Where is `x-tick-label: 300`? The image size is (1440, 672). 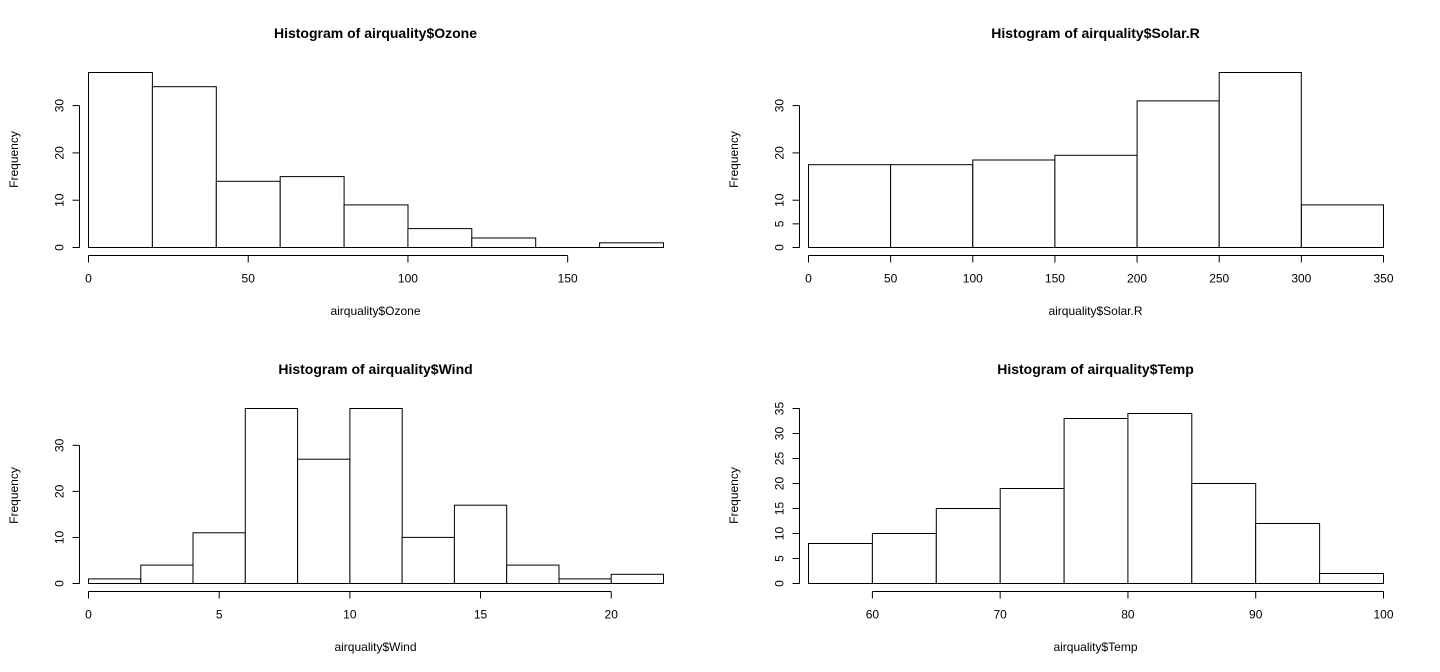
x-tick-label: 300 is located at coordinates (1301, 279).